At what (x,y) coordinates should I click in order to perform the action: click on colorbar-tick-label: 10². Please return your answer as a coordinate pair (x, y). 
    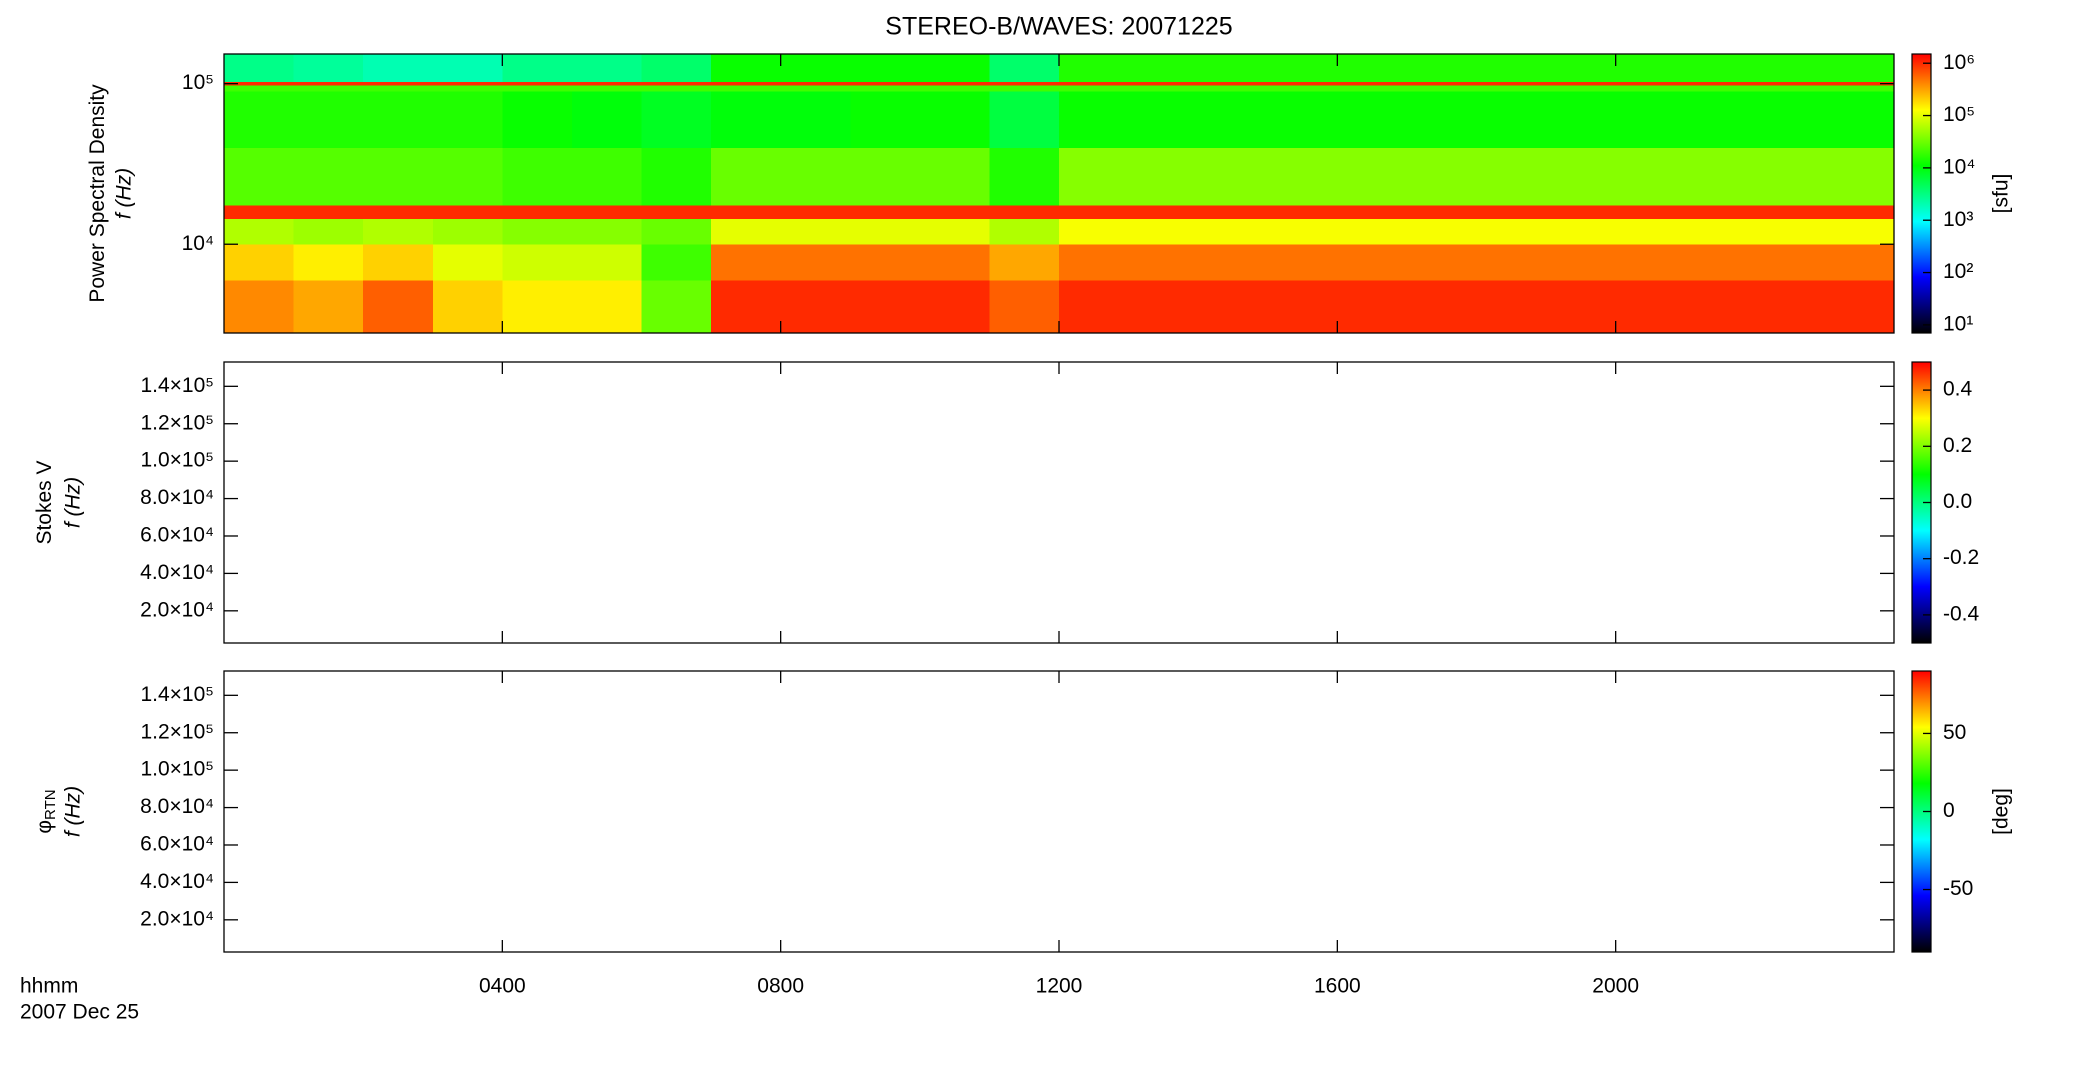
    Looking at the image, I should click on (1958, 271).